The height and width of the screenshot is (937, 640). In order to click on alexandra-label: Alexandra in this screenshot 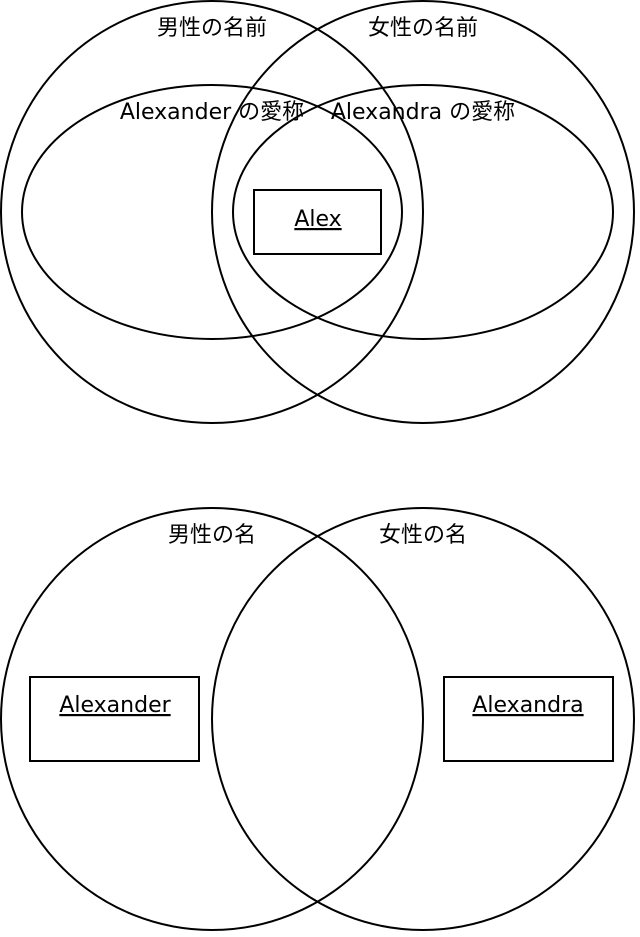, I will do `click(527, 705)`.